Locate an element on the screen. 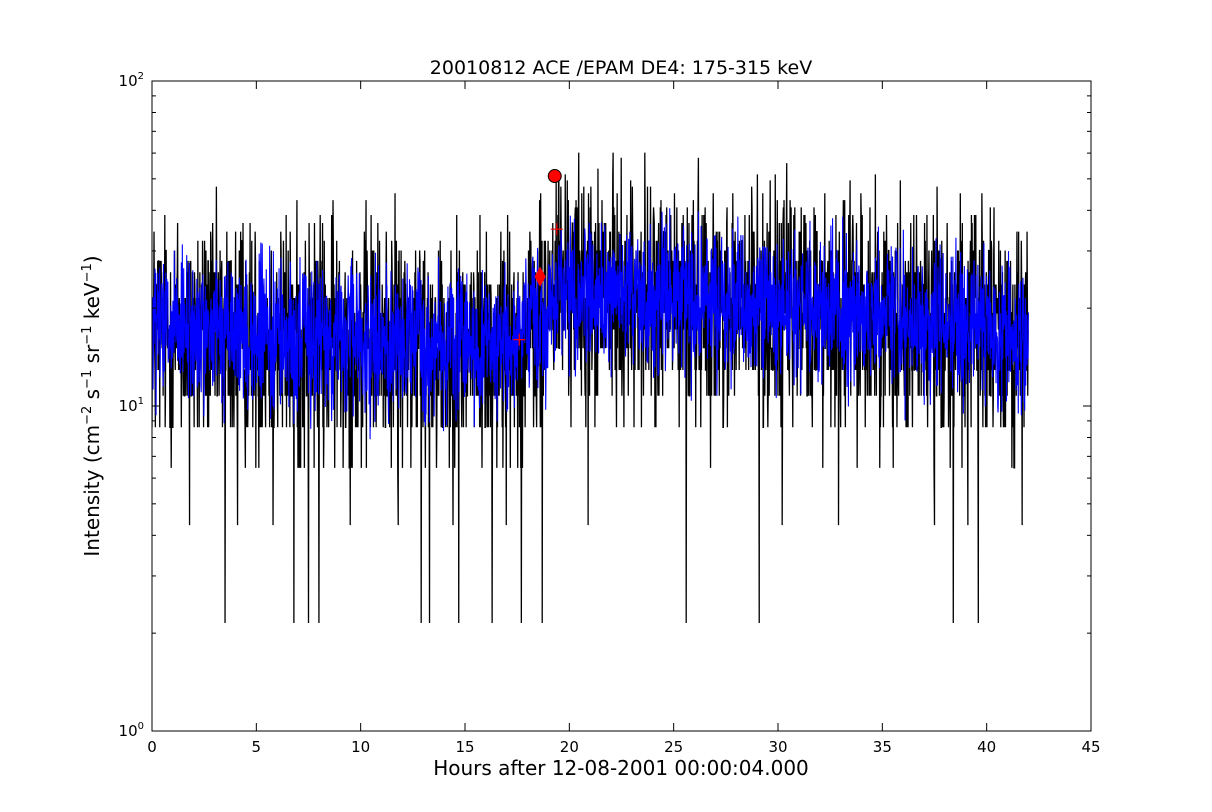 This screenshot has width=1212, height=812. x-tick-label: 0 is located at coordinates (152, 747).